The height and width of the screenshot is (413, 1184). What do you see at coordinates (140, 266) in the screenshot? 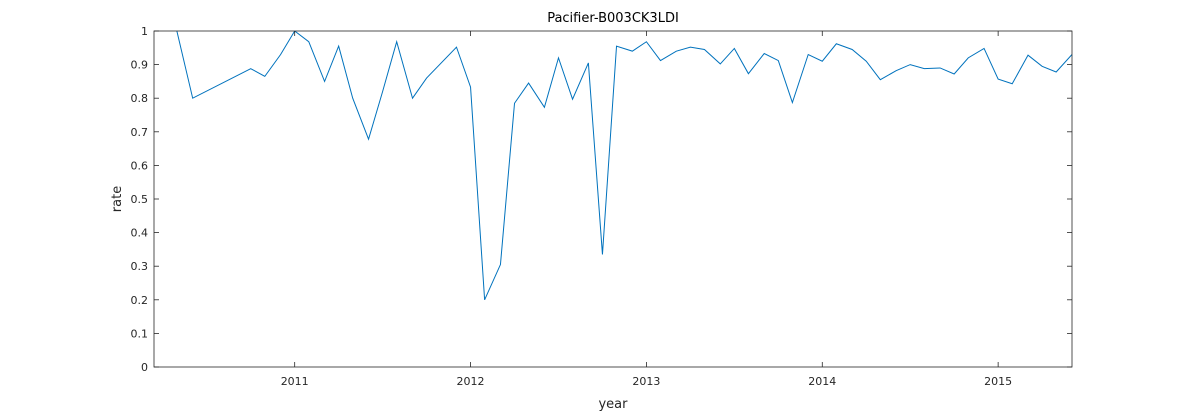
I see `y-tick-label: 0.3` at bounding box center [140, 266].